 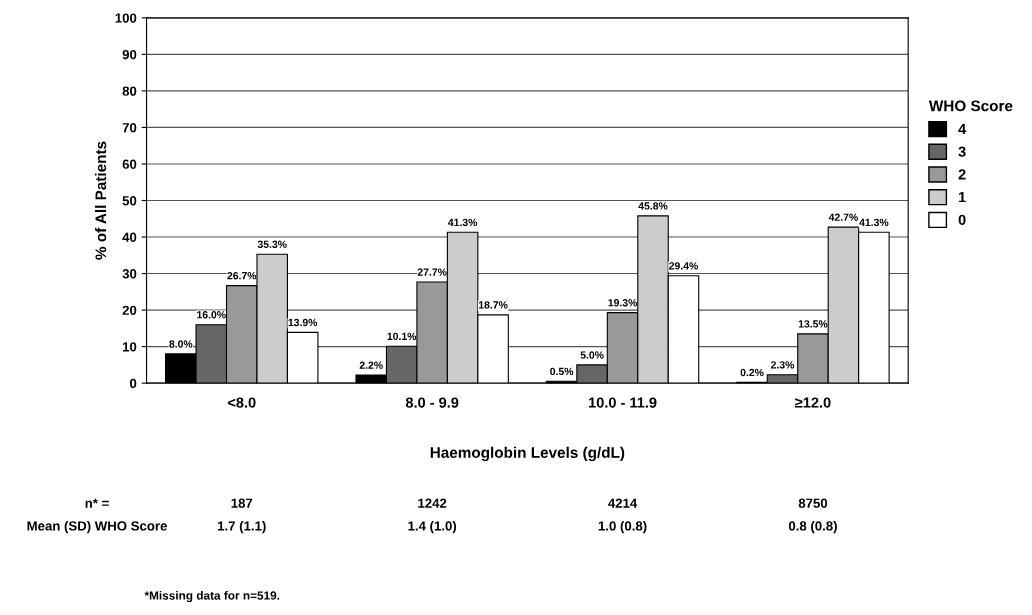 What do you see at coordinates (812, 527) in the screenshot?
I see `text: 0.8 (0.8)` at bounding box center [812, 527].